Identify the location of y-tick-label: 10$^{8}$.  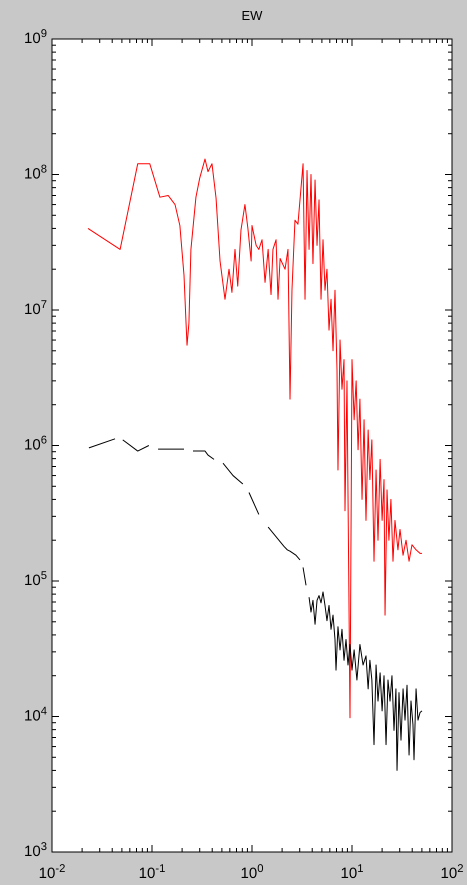
(35, 173).